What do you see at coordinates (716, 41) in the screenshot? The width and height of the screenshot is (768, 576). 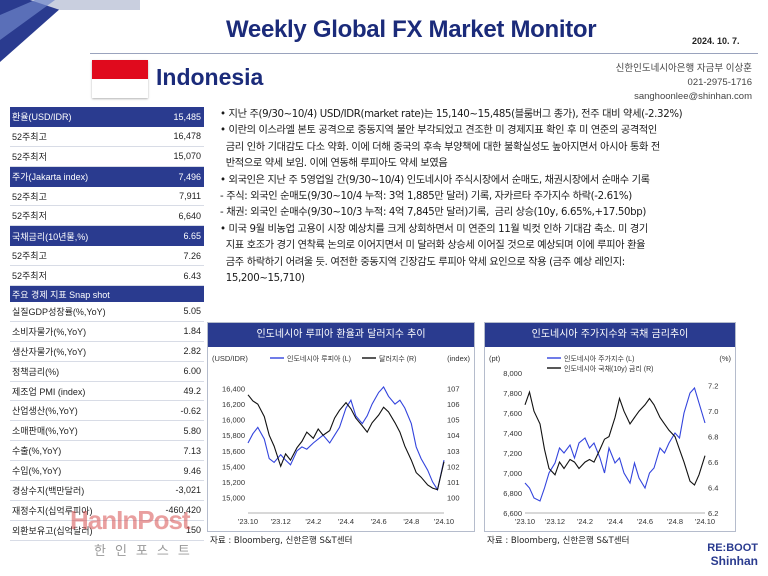 I see `report-date: 2024. 10. 7.` at bounding box center [716, 41].